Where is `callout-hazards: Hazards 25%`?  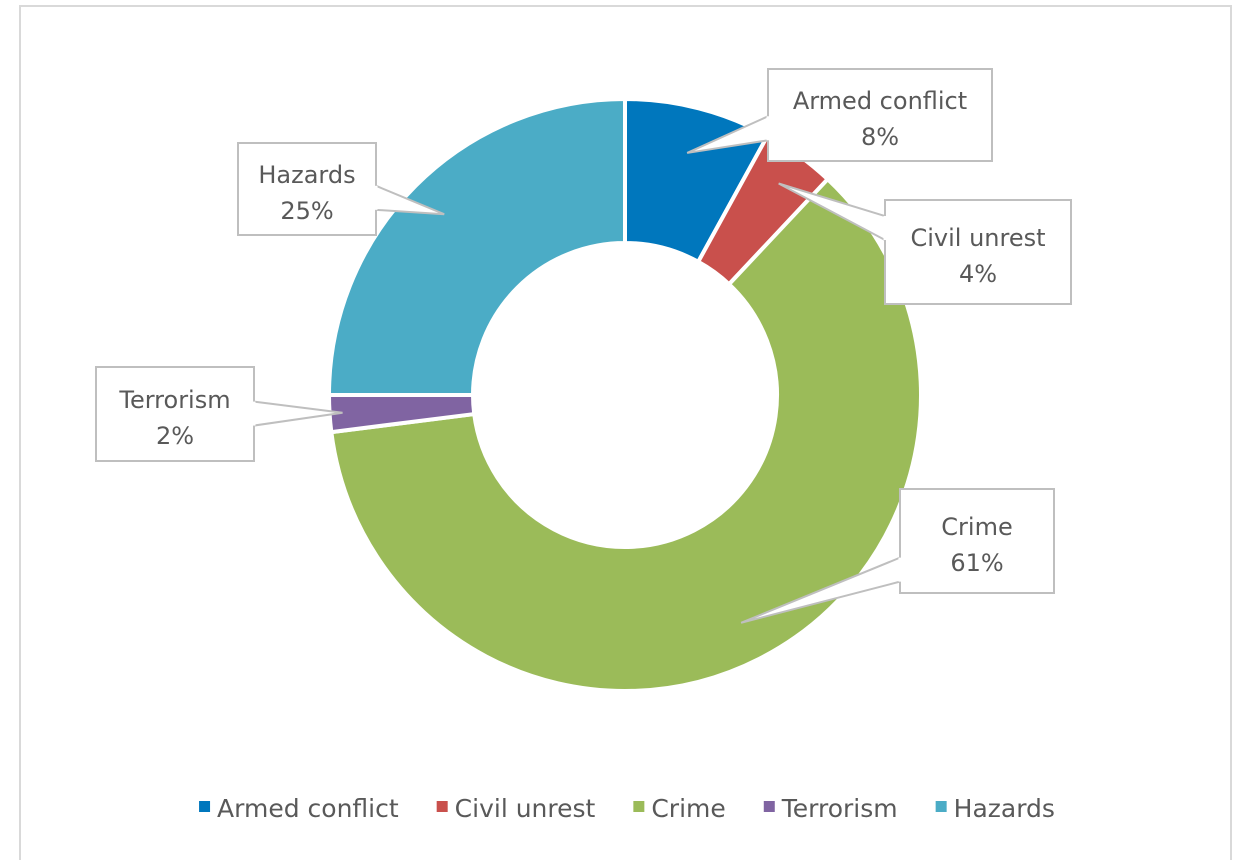 callout-hazards: Hazards 25% is located at coordinates (341, 189).